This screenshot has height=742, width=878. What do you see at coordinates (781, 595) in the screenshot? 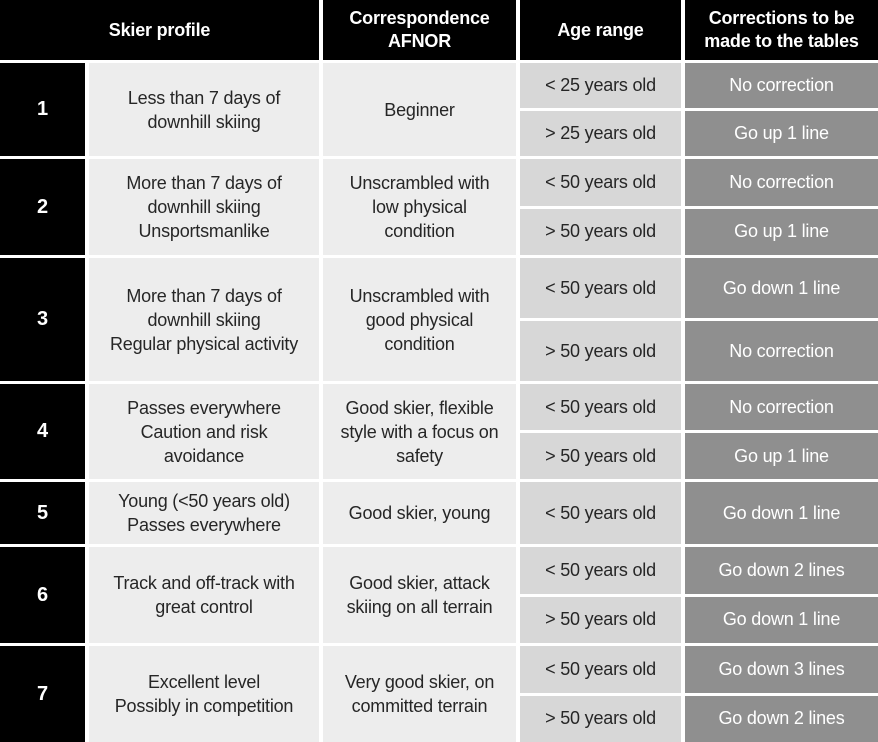
I see `correction-subcolumn: Go down 2 lines Go down 1 line` at bounding box center [781, 595].